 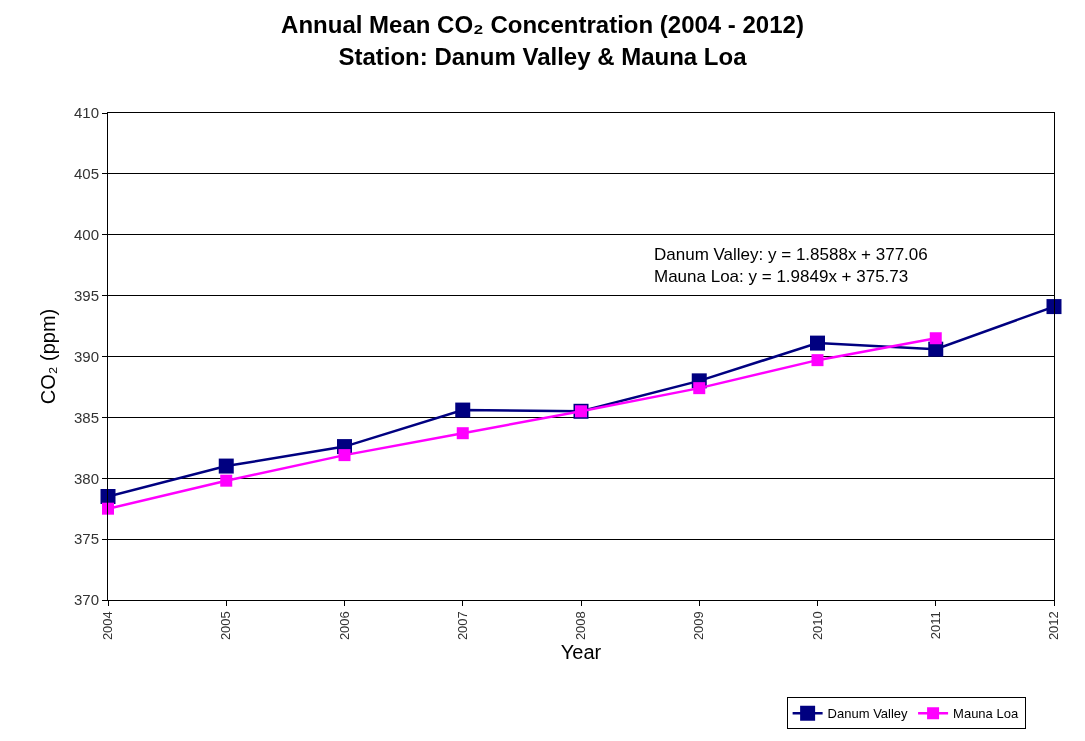 I want to click on x-axis-title: Year, so click(x=581, y=651).